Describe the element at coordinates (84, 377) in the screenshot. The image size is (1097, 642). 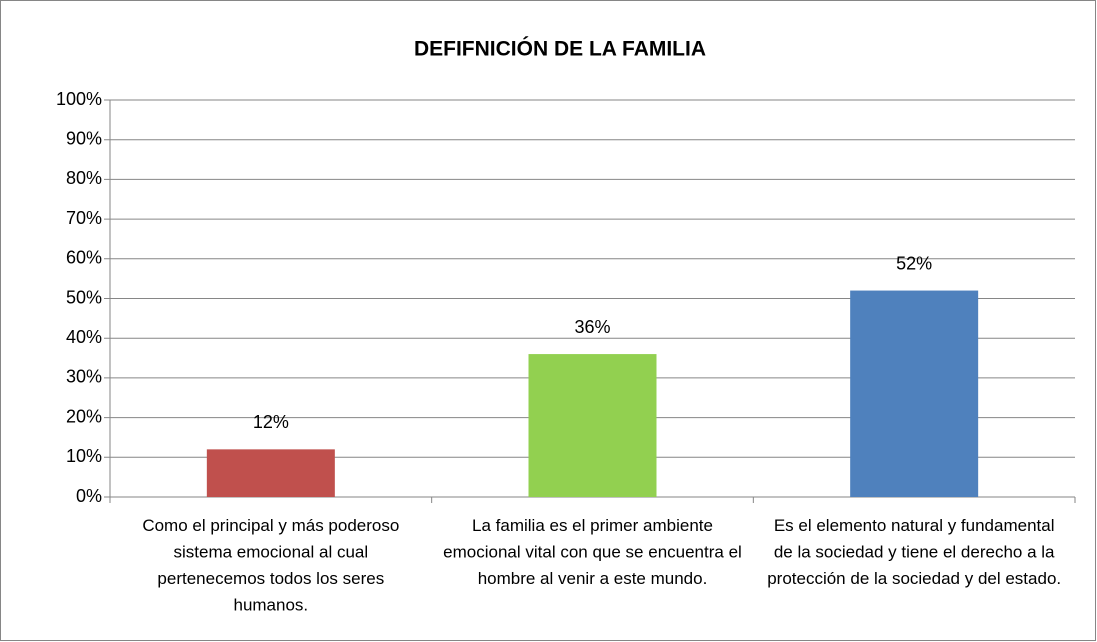
I see `y-tick-label: 30%` at that location.